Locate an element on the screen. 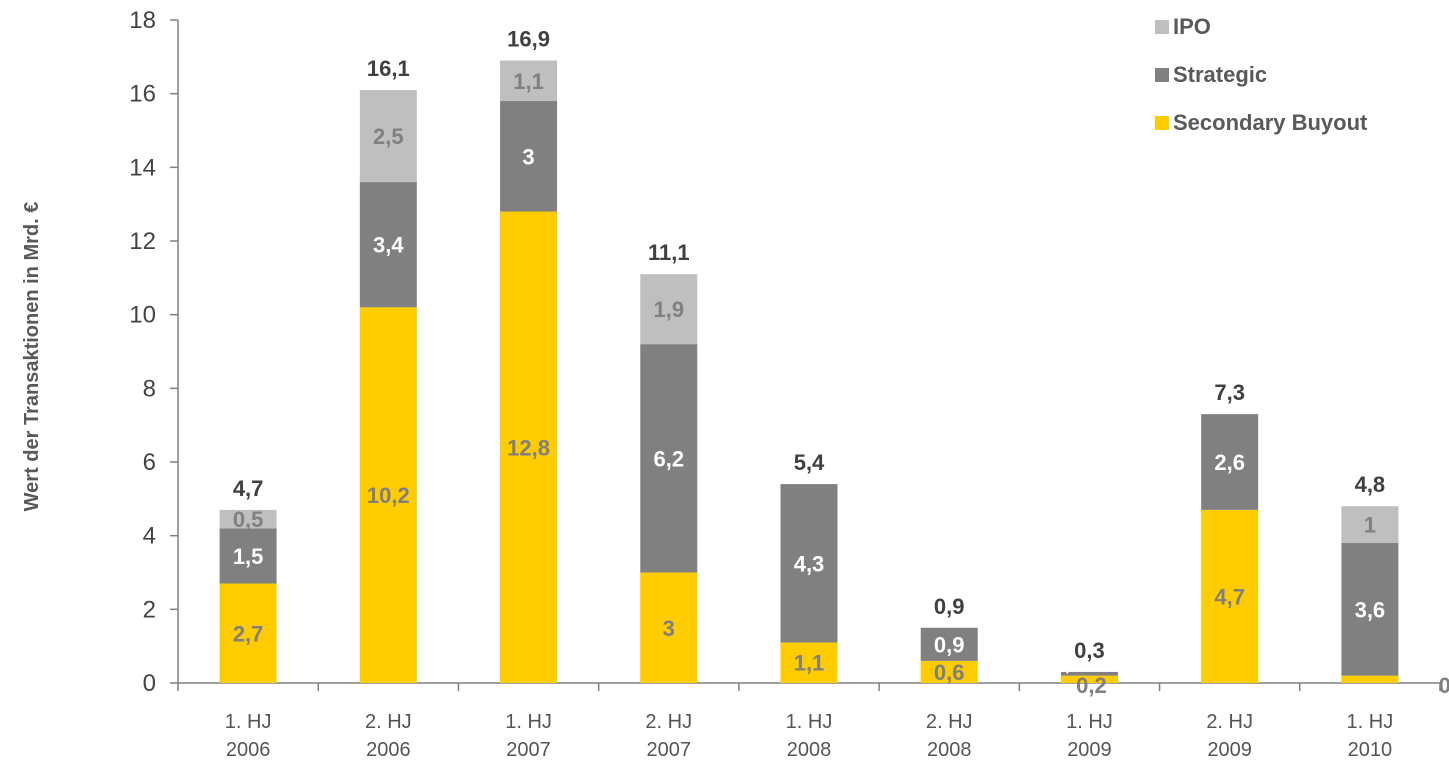 This screenshot has height=761, width=1449. data-label-secondary-buyout: 2,7 is located at coordinates (248, 633).